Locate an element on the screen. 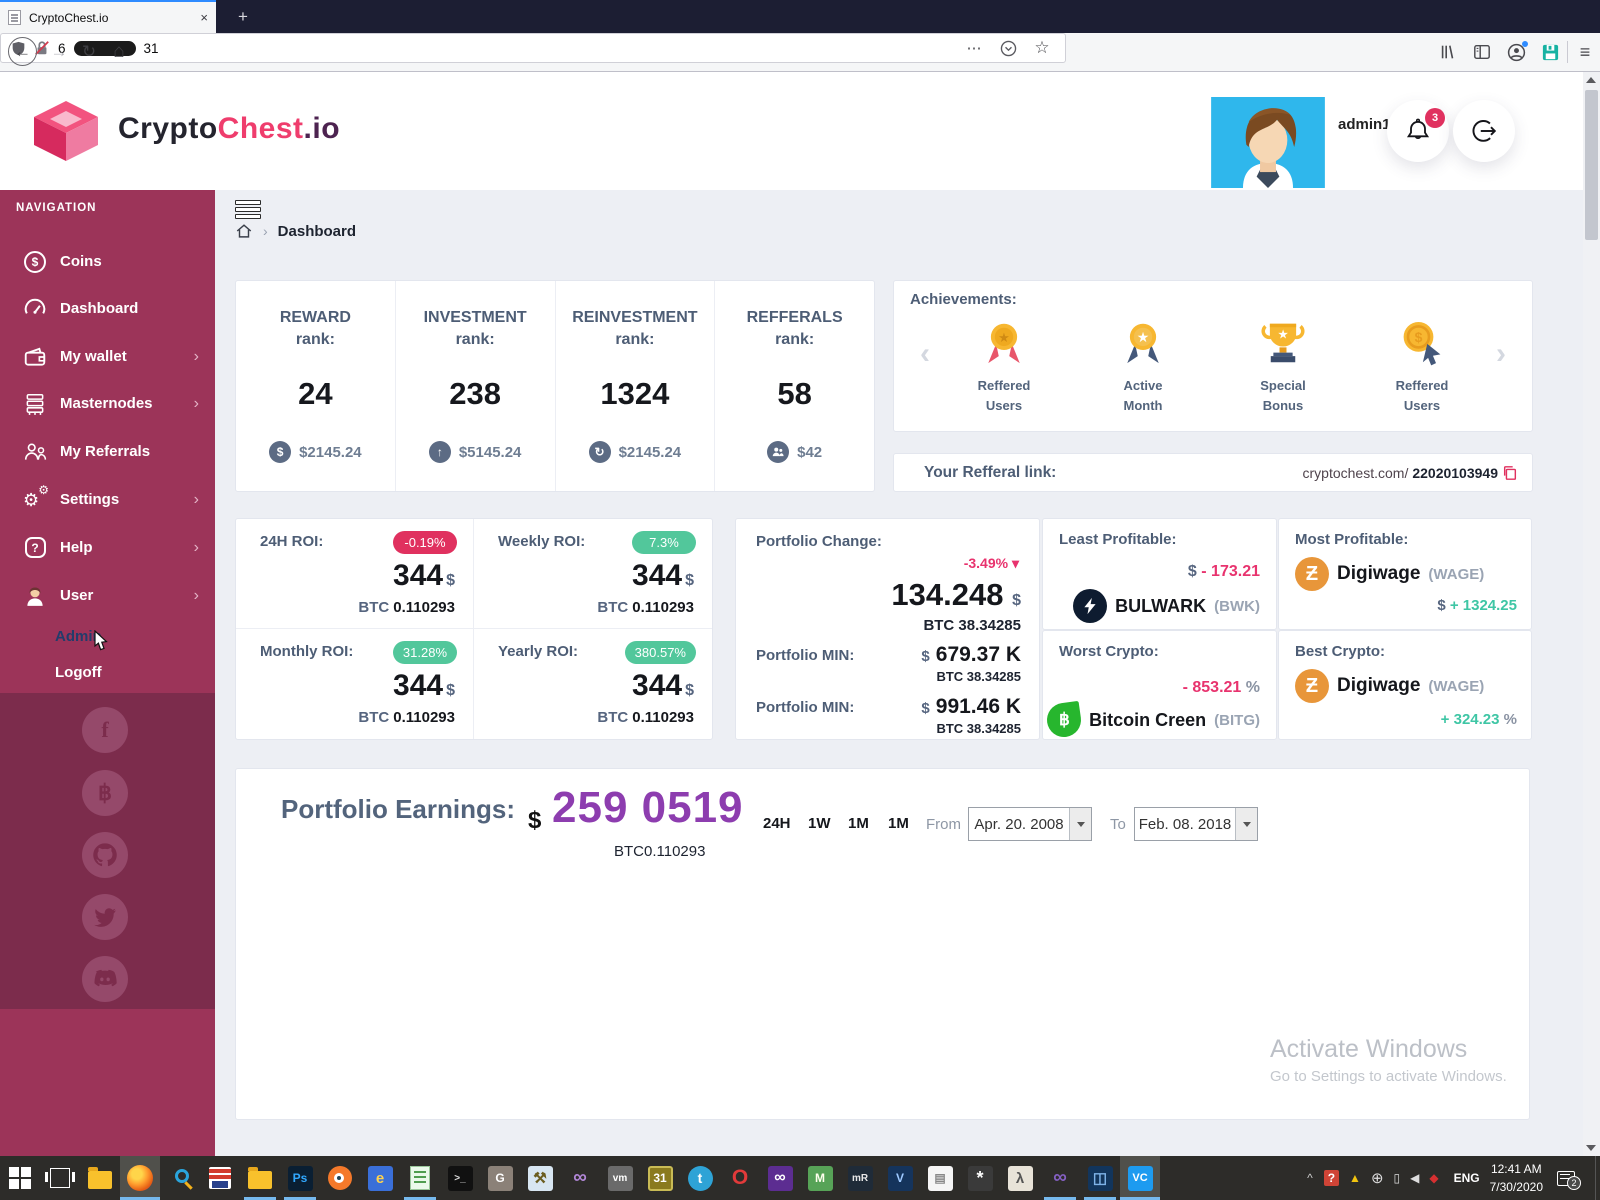 Image resolution: width=1600 pixels, height=1200 pixels. range-1m-button: 1M is located at coordinates (858, 823).